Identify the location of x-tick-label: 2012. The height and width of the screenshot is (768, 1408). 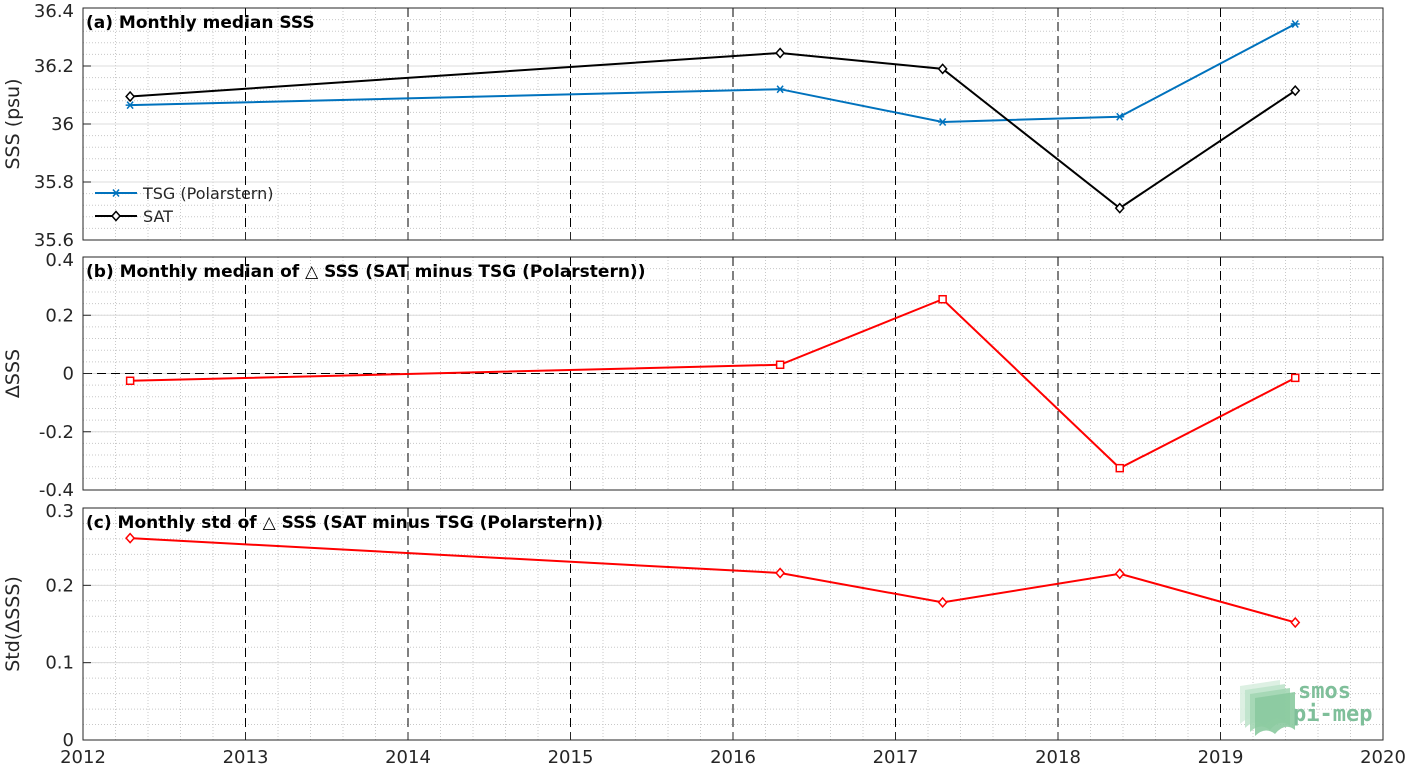
(83, 757).